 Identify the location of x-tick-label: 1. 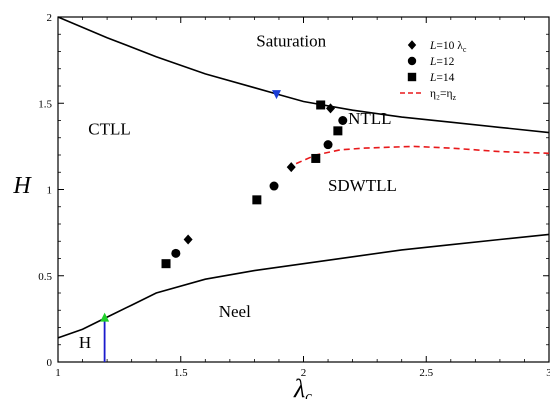
(58, 373).